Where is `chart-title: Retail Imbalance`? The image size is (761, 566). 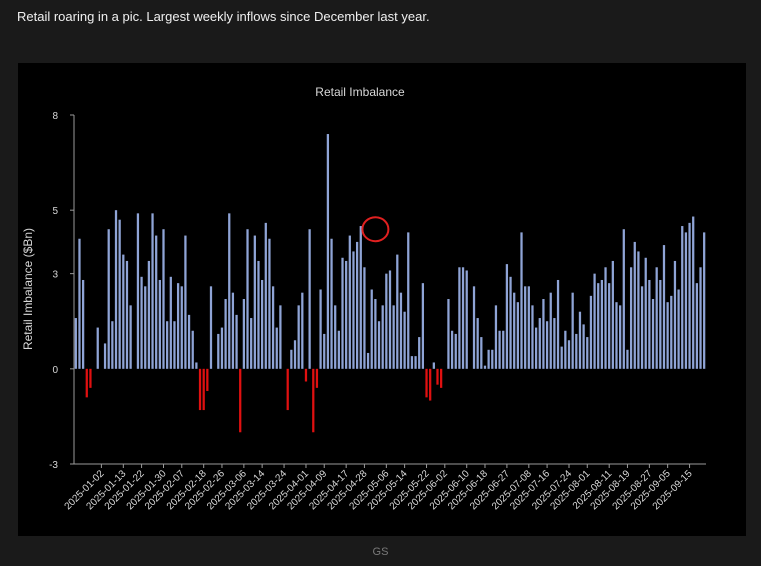
chart-title: Retail Imbalance is located at coordinates (360, 92).